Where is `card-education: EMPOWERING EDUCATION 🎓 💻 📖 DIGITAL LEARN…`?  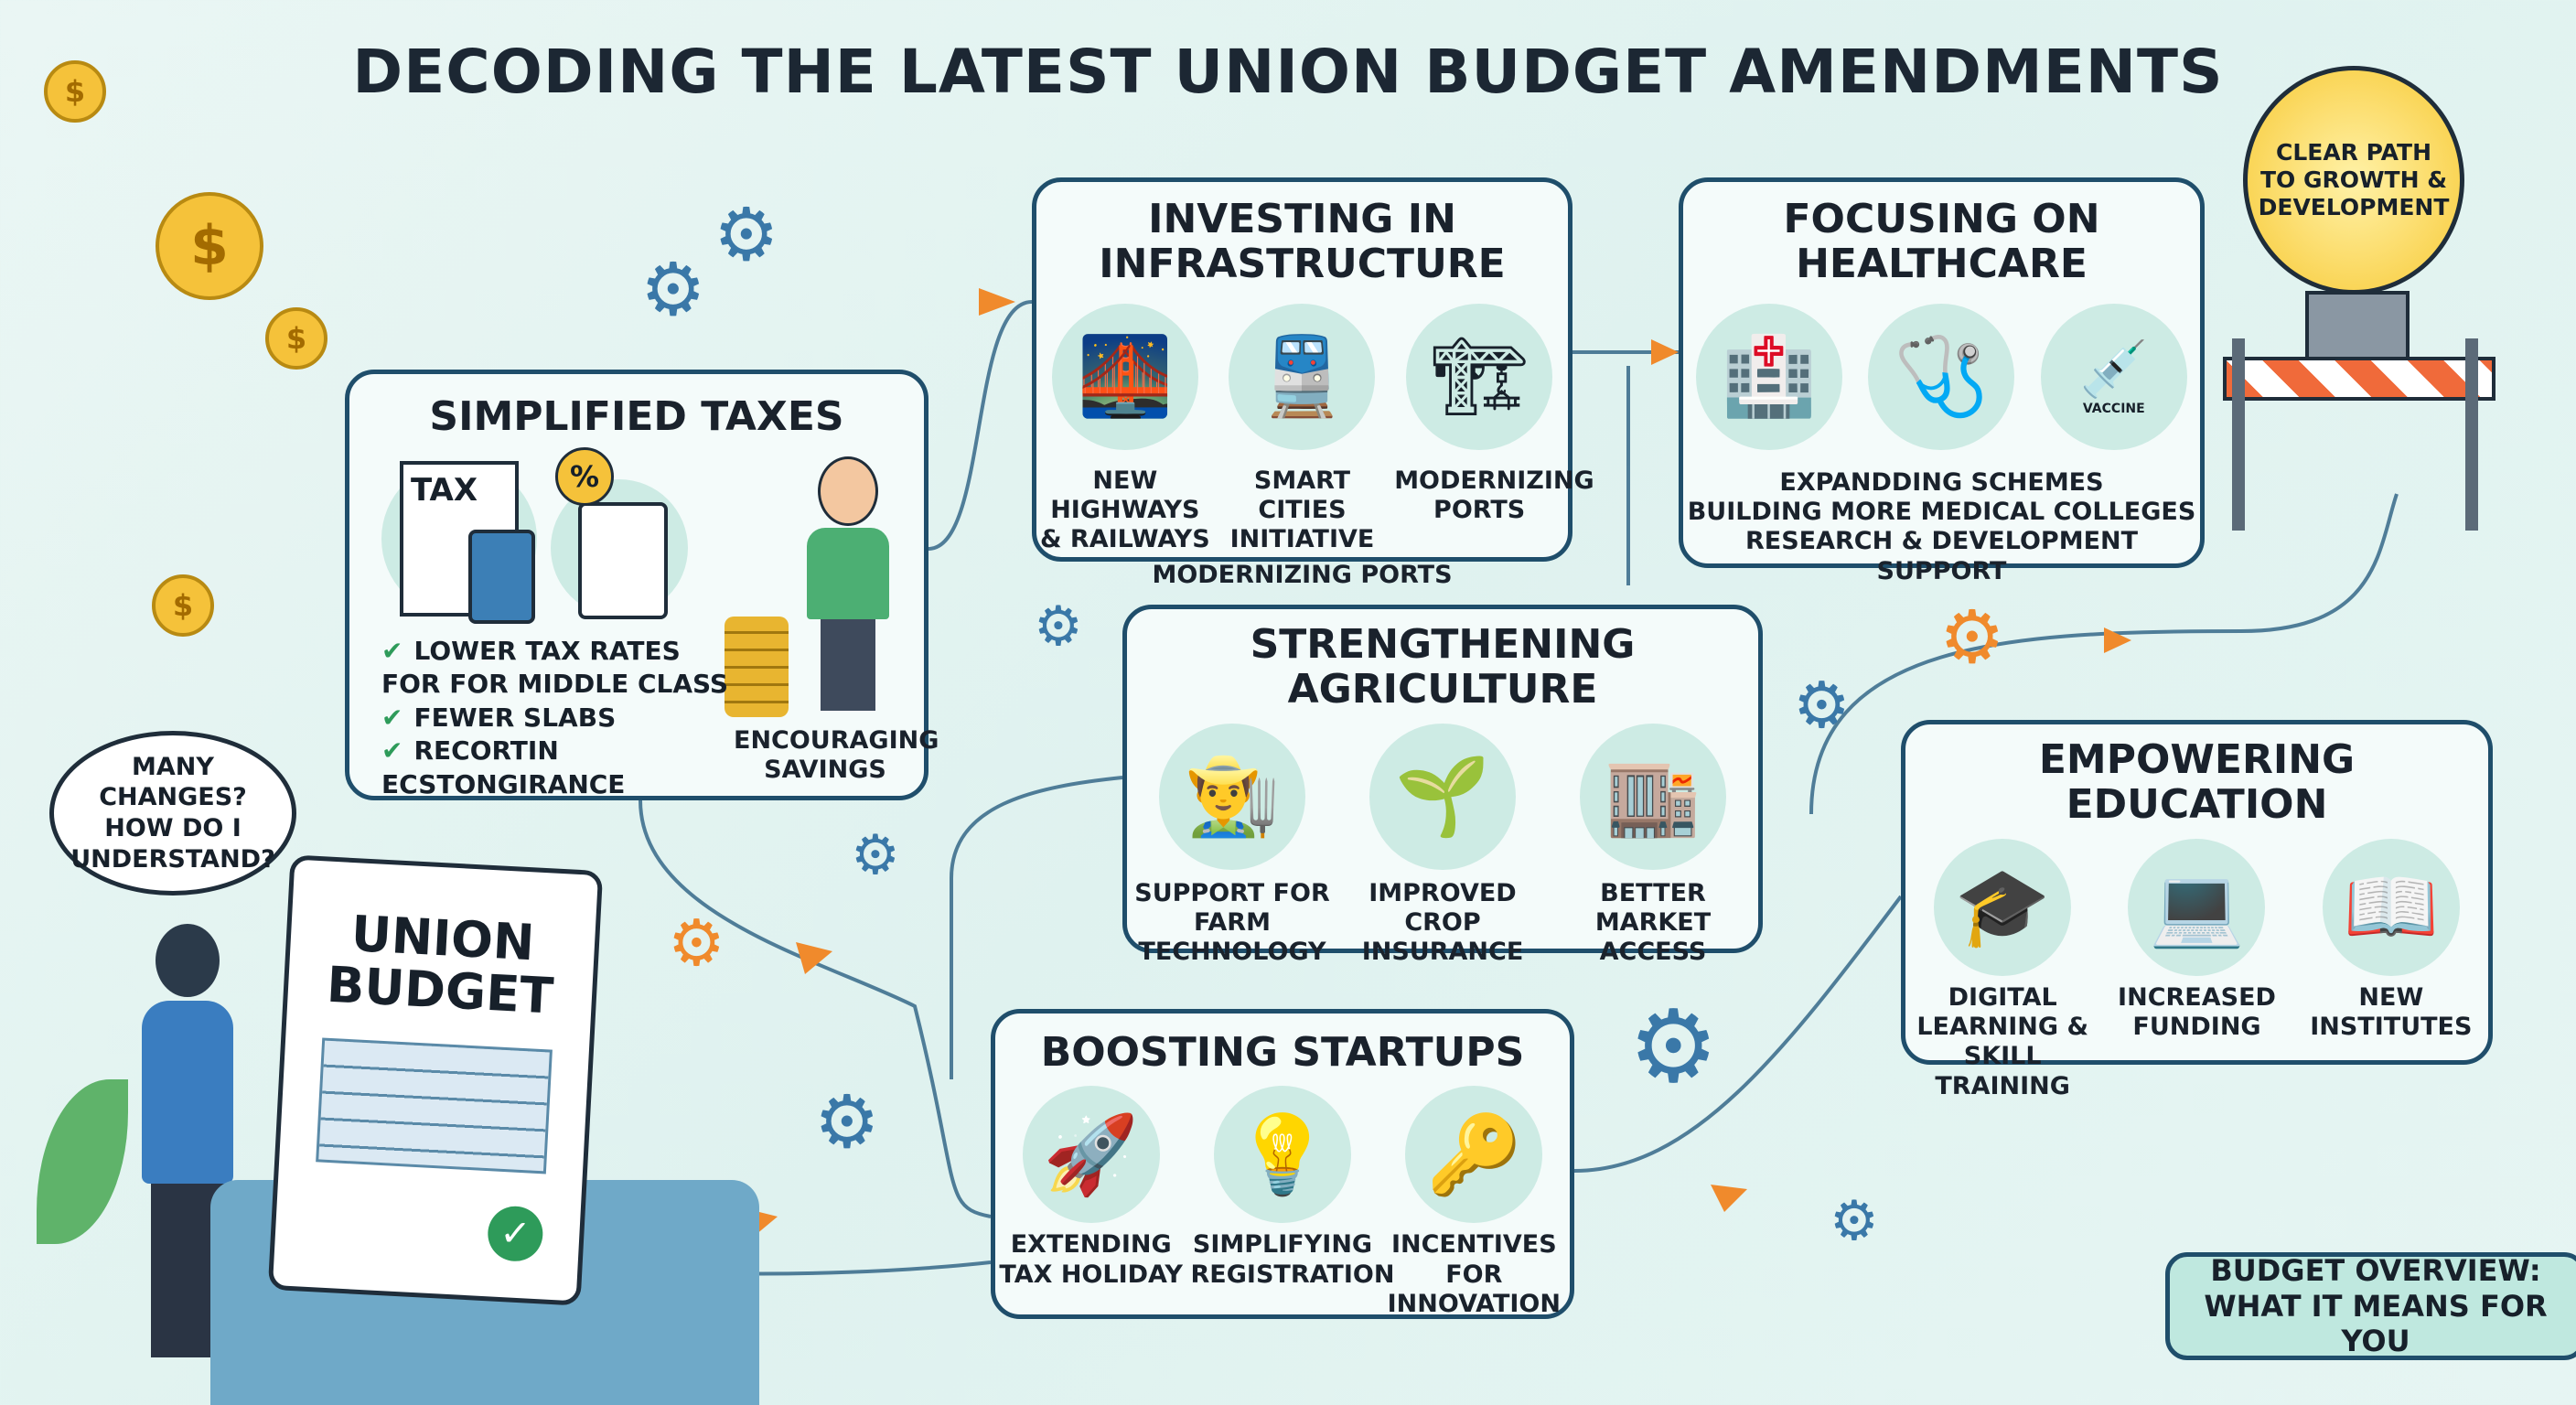
card-education: EMPOWERING EDUCATION 🎓 💻 📖 DIGITAL LEARN… is located at coordinates (2197, 910).